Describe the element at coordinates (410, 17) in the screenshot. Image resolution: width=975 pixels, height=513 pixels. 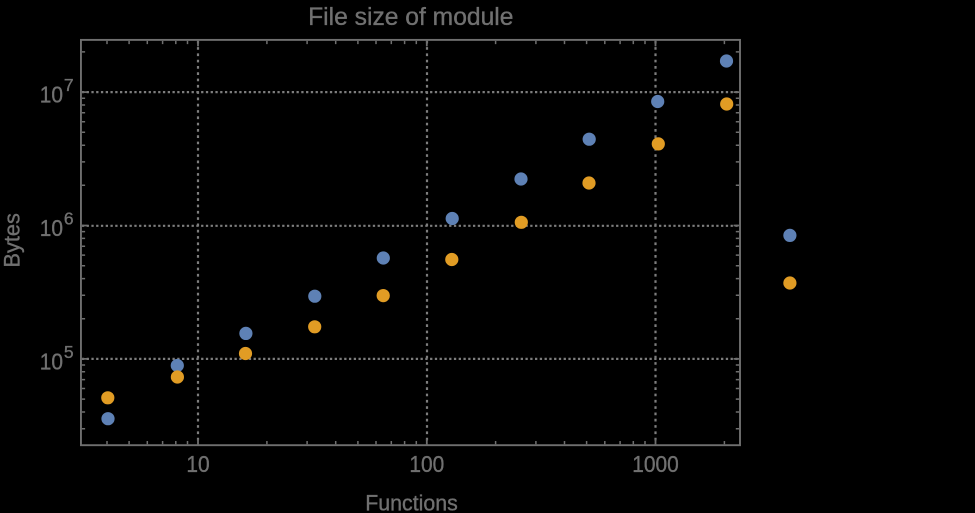
I see `svg-text: File size of module` at that location.